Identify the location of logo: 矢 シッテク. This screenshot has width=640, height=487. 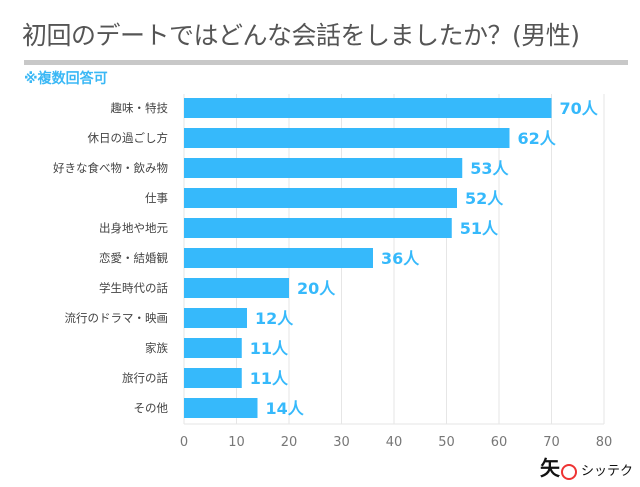
(586, 466).